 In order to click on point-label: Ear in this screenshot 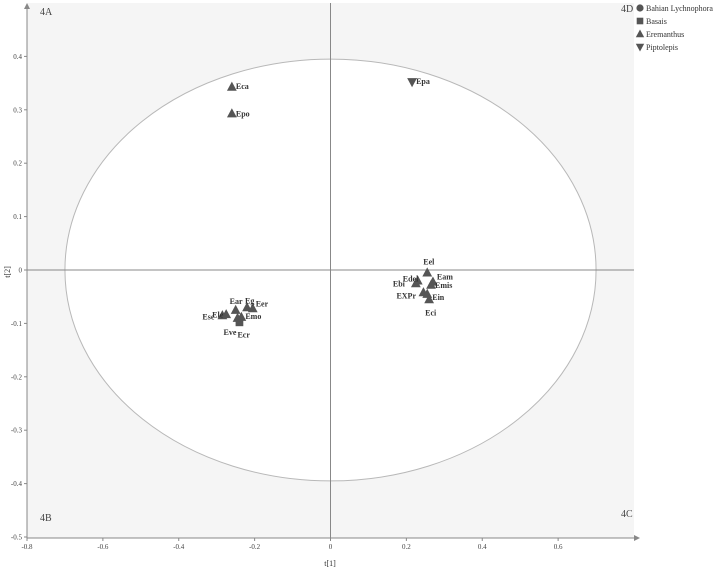, I will do `click(236, 301)`.